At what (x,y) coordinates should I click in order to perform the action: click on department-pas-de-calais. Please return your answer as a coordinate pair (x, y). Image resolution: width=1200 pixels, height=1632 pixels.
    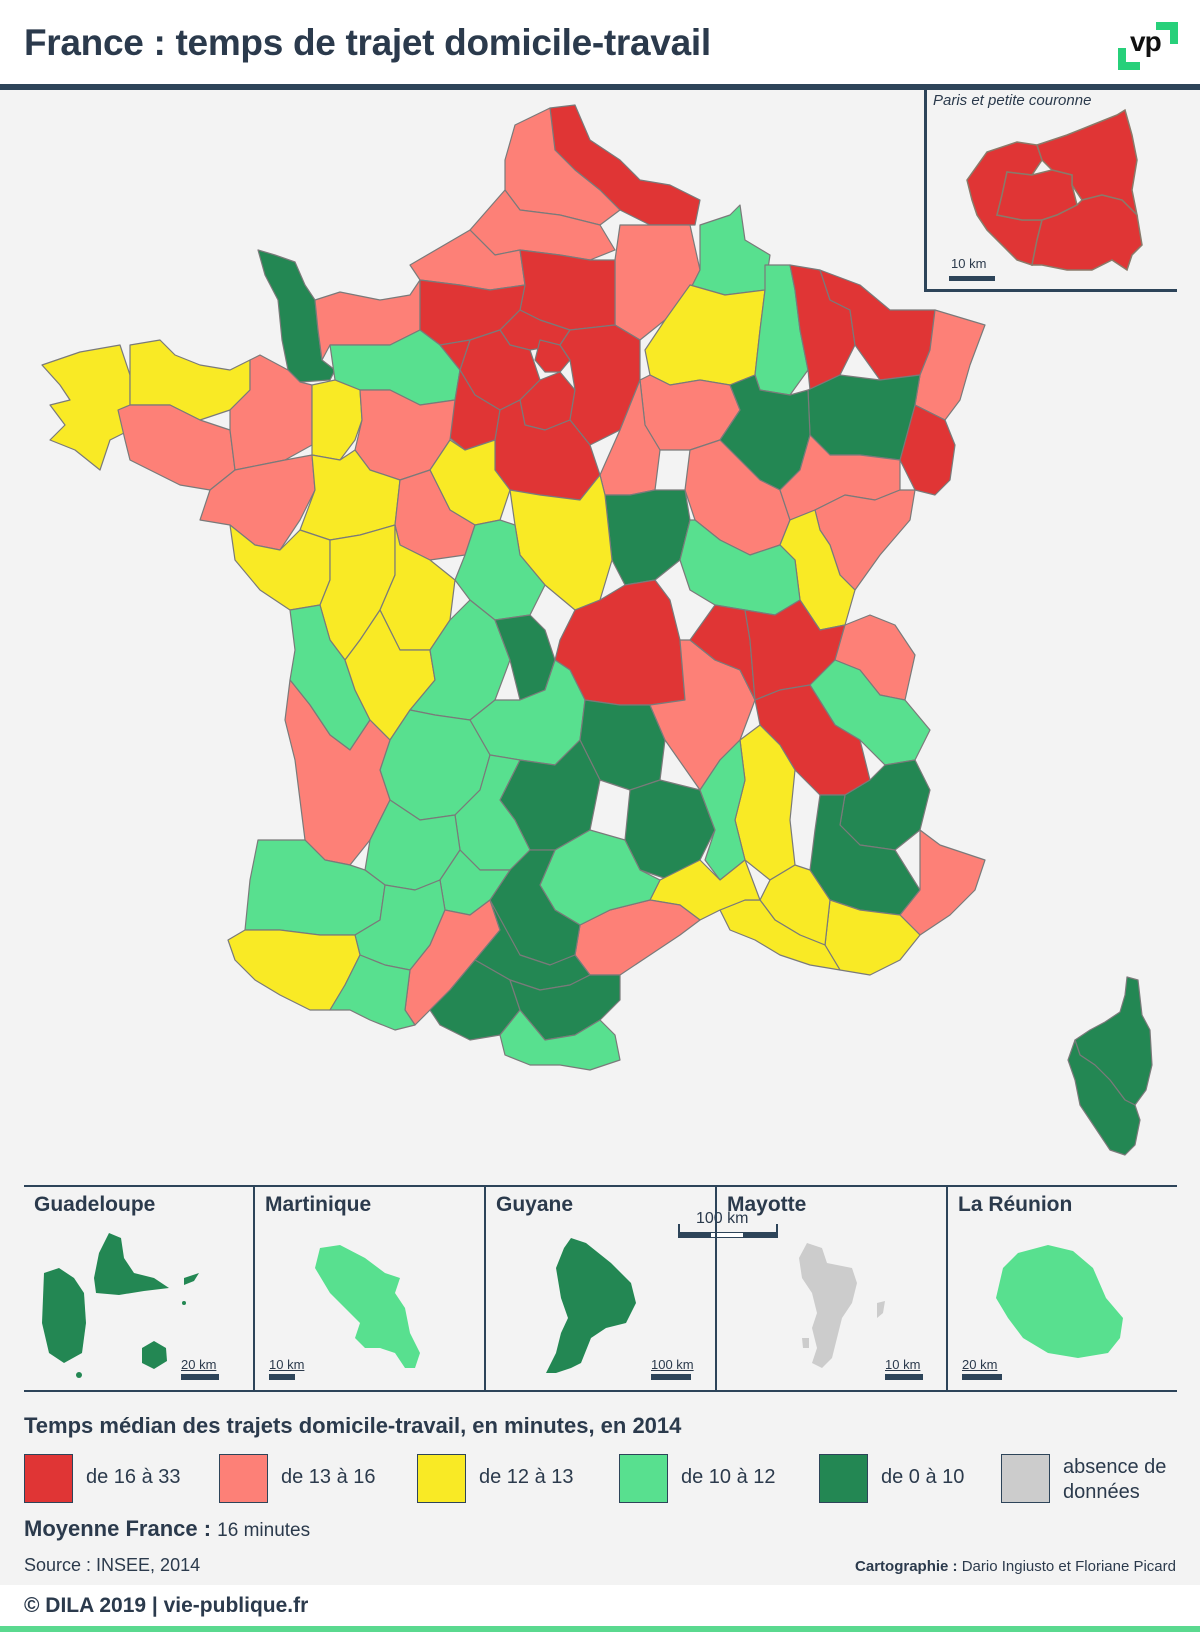
    Looking at the image, I should click on (562, 166).